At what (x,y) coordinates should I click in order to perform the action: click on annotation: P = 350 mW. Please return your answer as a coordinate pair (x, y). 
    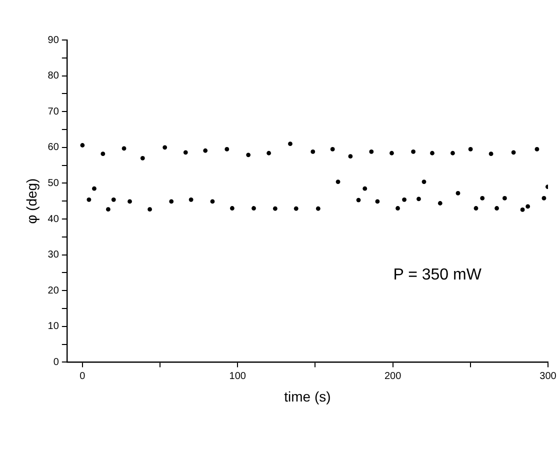
    Looking at the image, I should click on (437, 275).